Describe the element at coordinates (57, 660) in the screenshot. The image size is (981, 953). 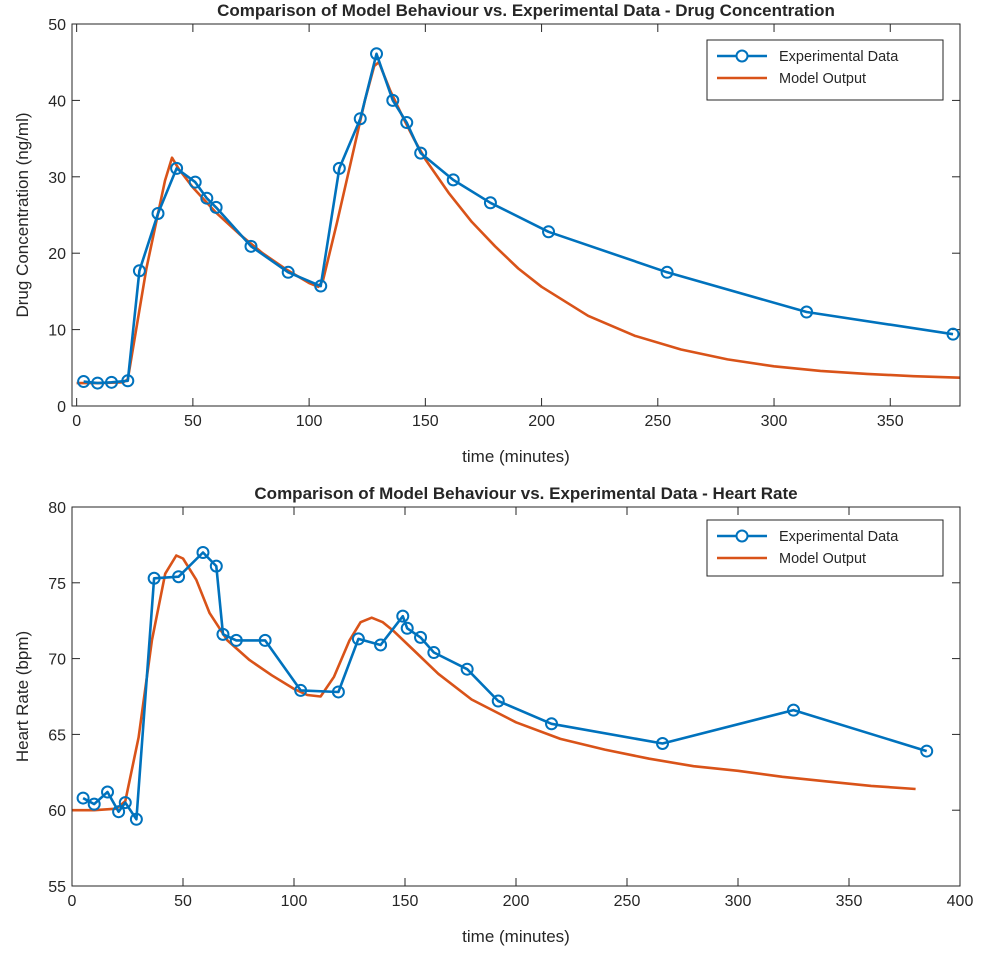
I see `y-tick-label: 70` at that location.